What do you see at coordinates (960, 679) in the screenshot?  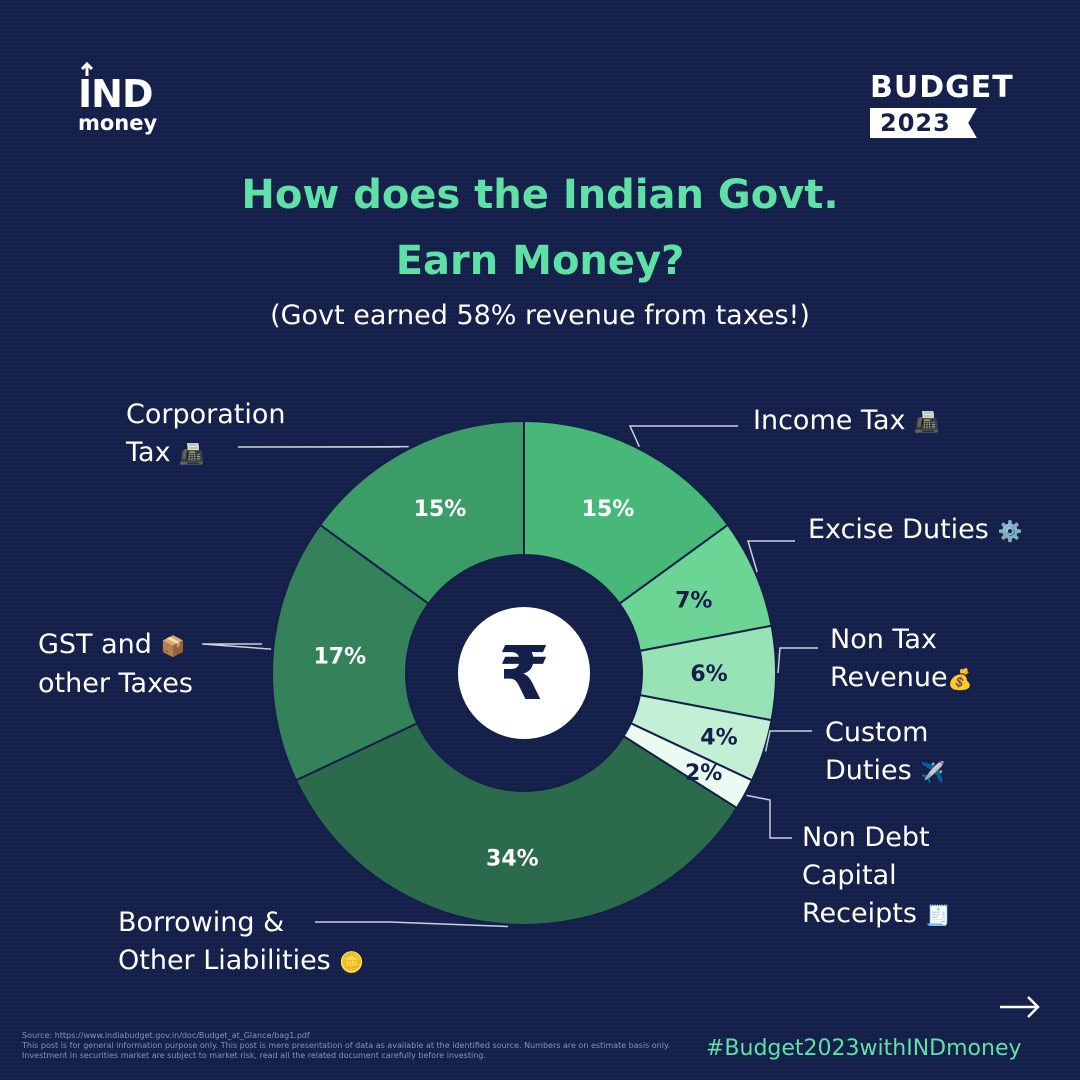 I see `money-bag-icon: 💰` at bounding box center [960, 679].